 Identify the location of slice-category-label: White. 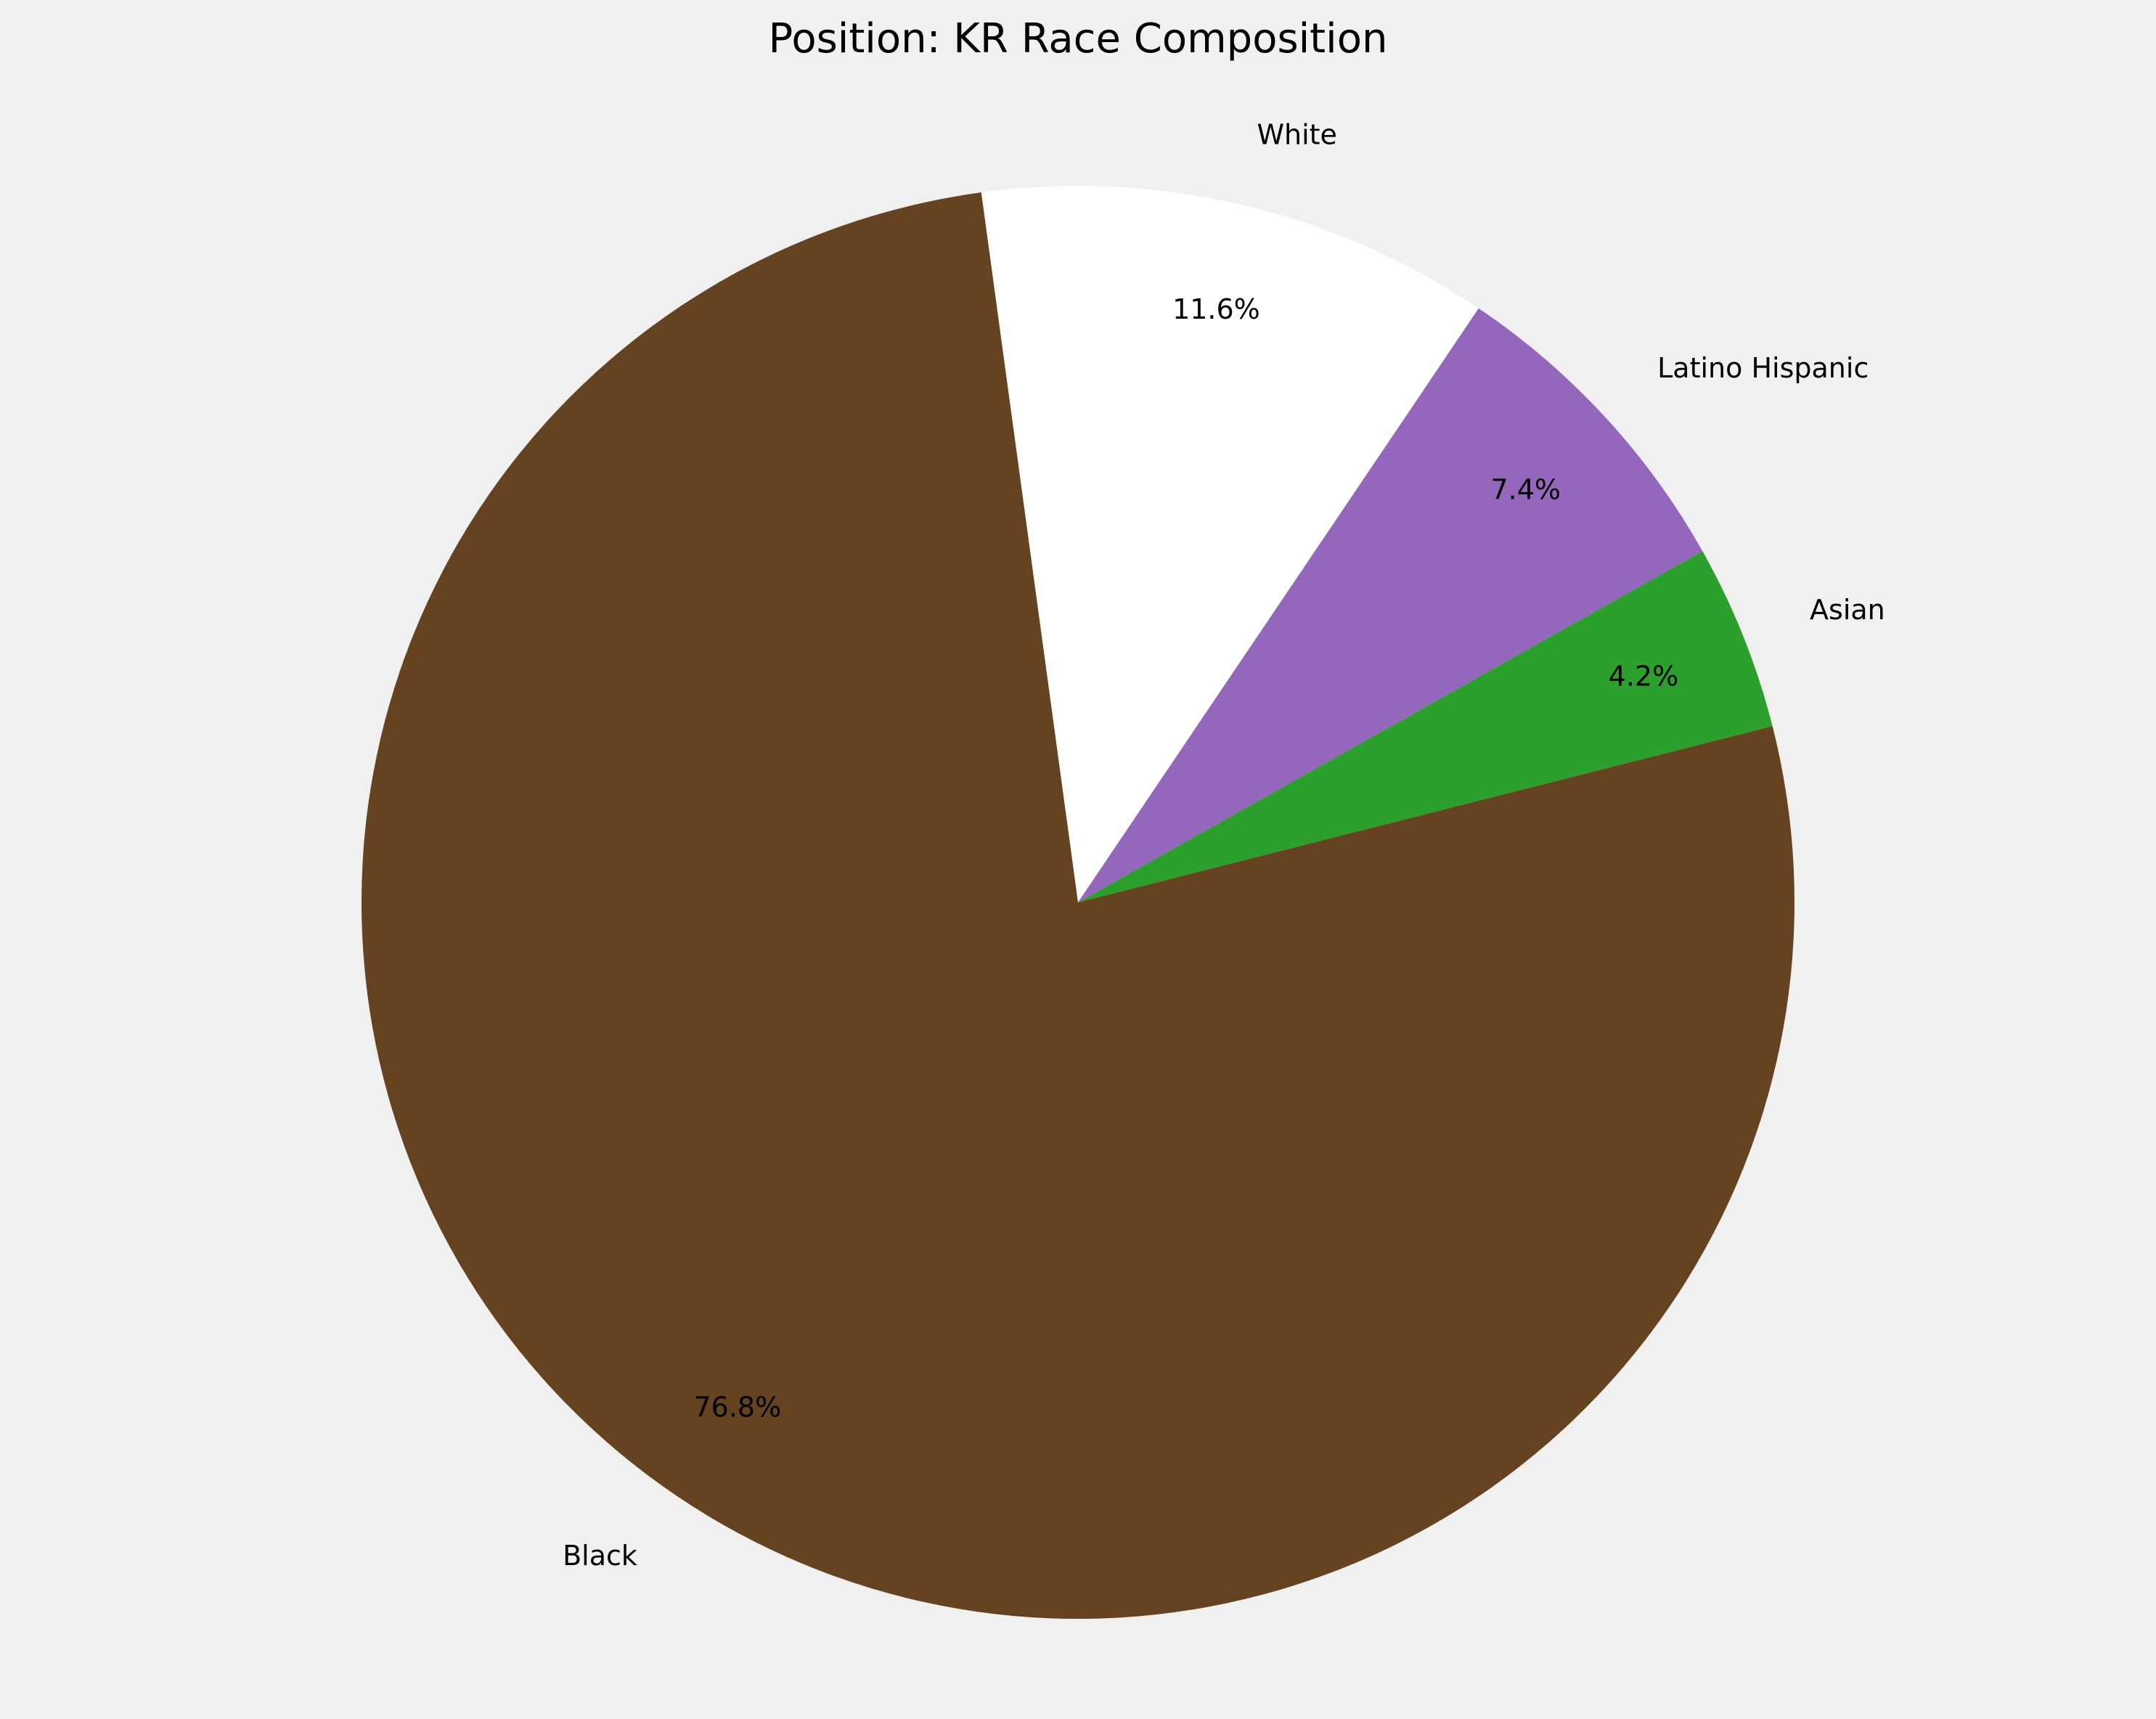
(1297, 135).